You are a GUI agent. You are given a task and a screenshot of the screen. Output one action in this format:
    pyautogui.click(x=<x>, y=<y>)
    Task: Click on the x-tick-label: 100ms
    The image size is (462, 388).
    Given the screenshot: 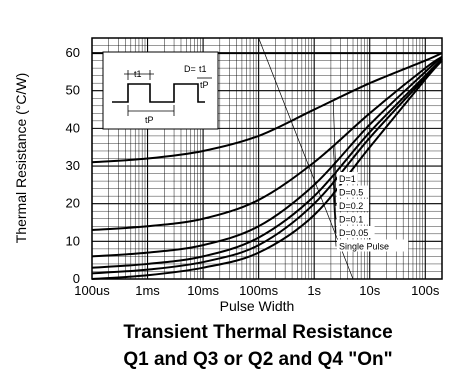 What is the action you would take?
    pyautogui.click(x=259, y=290)
    